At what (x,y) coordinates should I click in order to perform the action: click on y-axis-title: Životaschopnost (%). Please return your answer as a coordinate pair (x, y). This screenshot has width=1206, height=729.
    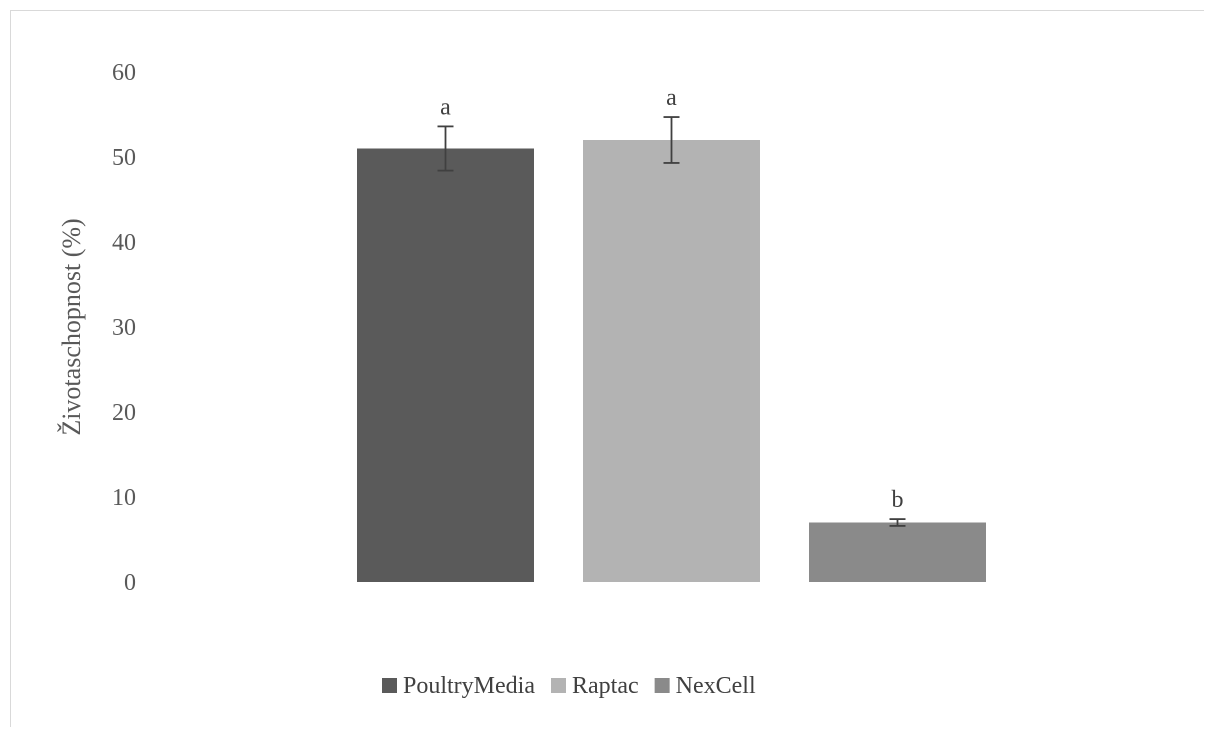
    Looking at the image, I should click on (71, 326).